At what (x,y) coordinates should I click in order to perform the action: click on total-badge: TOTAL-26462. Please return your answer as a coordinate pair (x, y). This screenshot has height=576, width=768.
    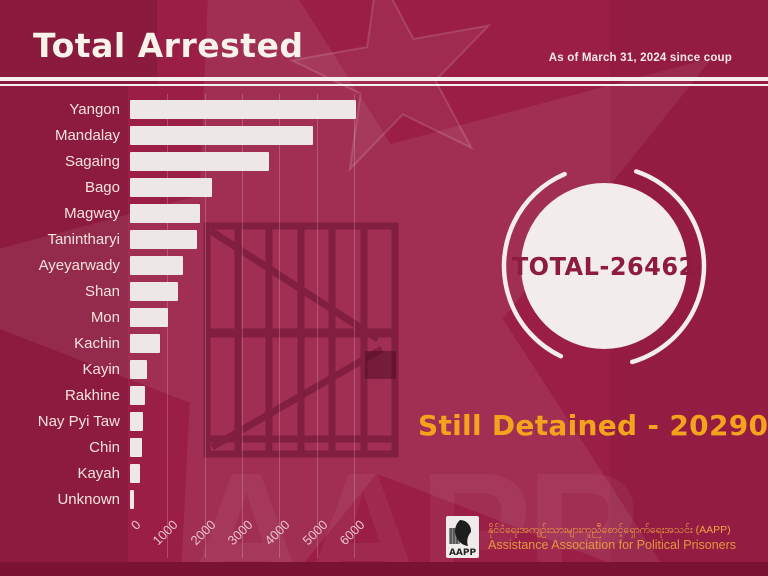
    Looking at the image, I should click on (603, 266).